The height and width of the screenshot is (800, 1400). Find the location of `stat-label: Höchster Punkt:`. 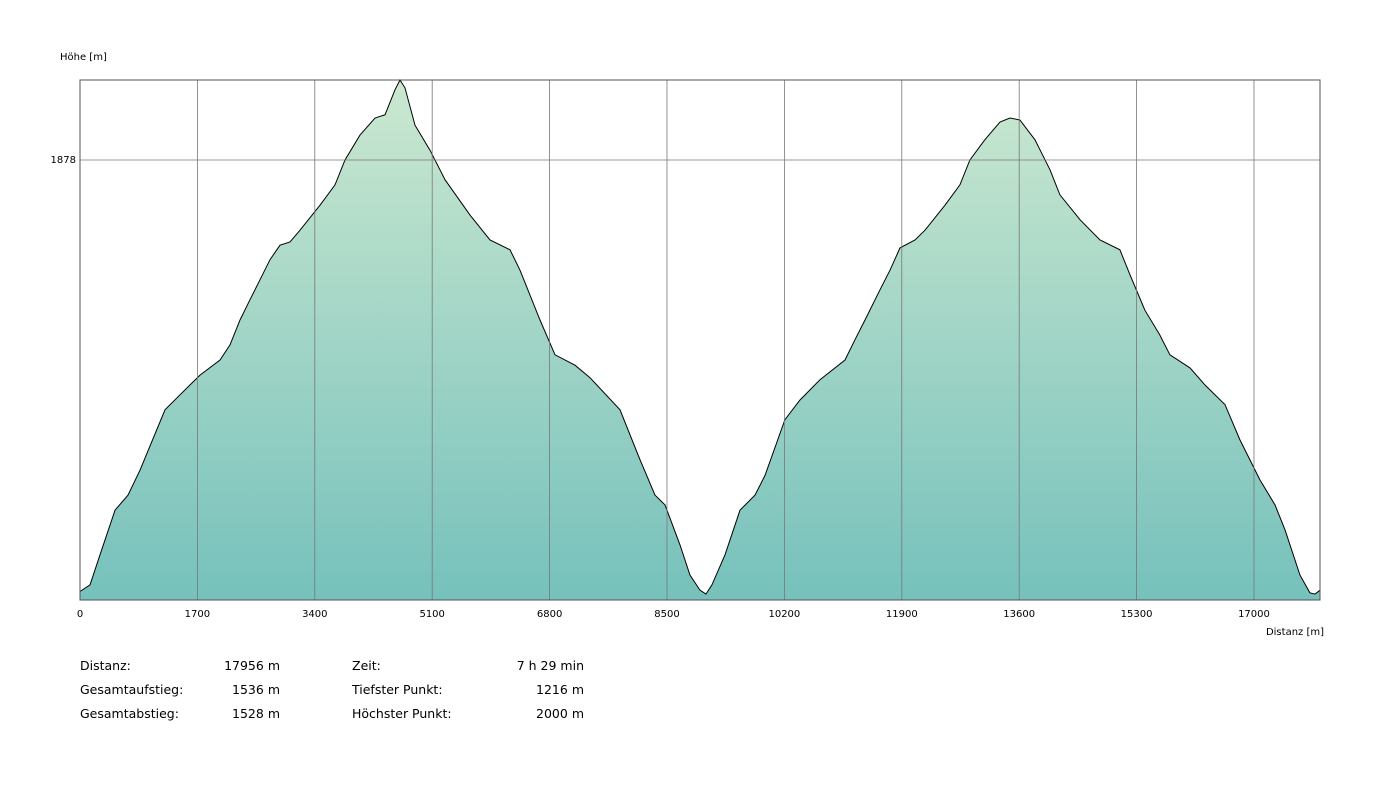

stat-label: Höchster Punkt: is located at coordinates (402, 713).